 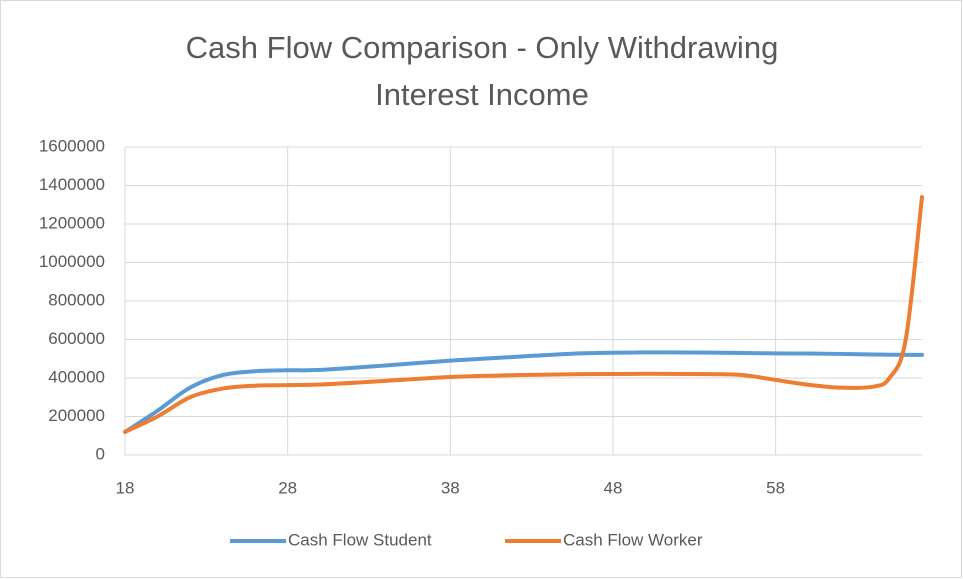 What do you see at coordinates (287, 487) in the screenshot?
I see `x-tick-label: 28` at bounding box center [287, 487].